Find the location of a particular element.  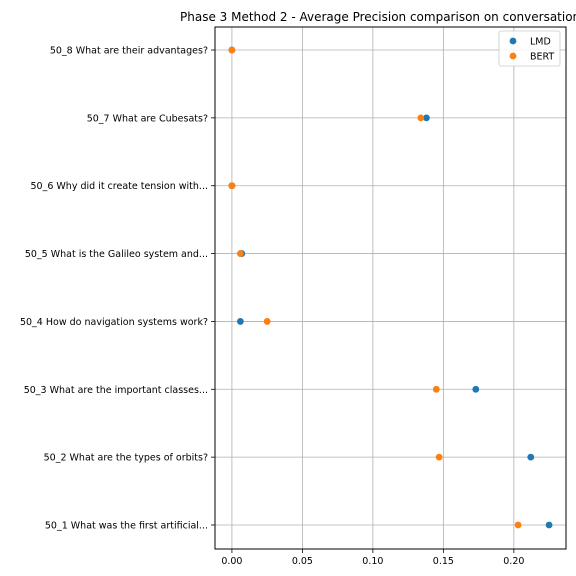

y-tick-label: 50_7 What are Cubesats? is located at coordinates (147, 118).